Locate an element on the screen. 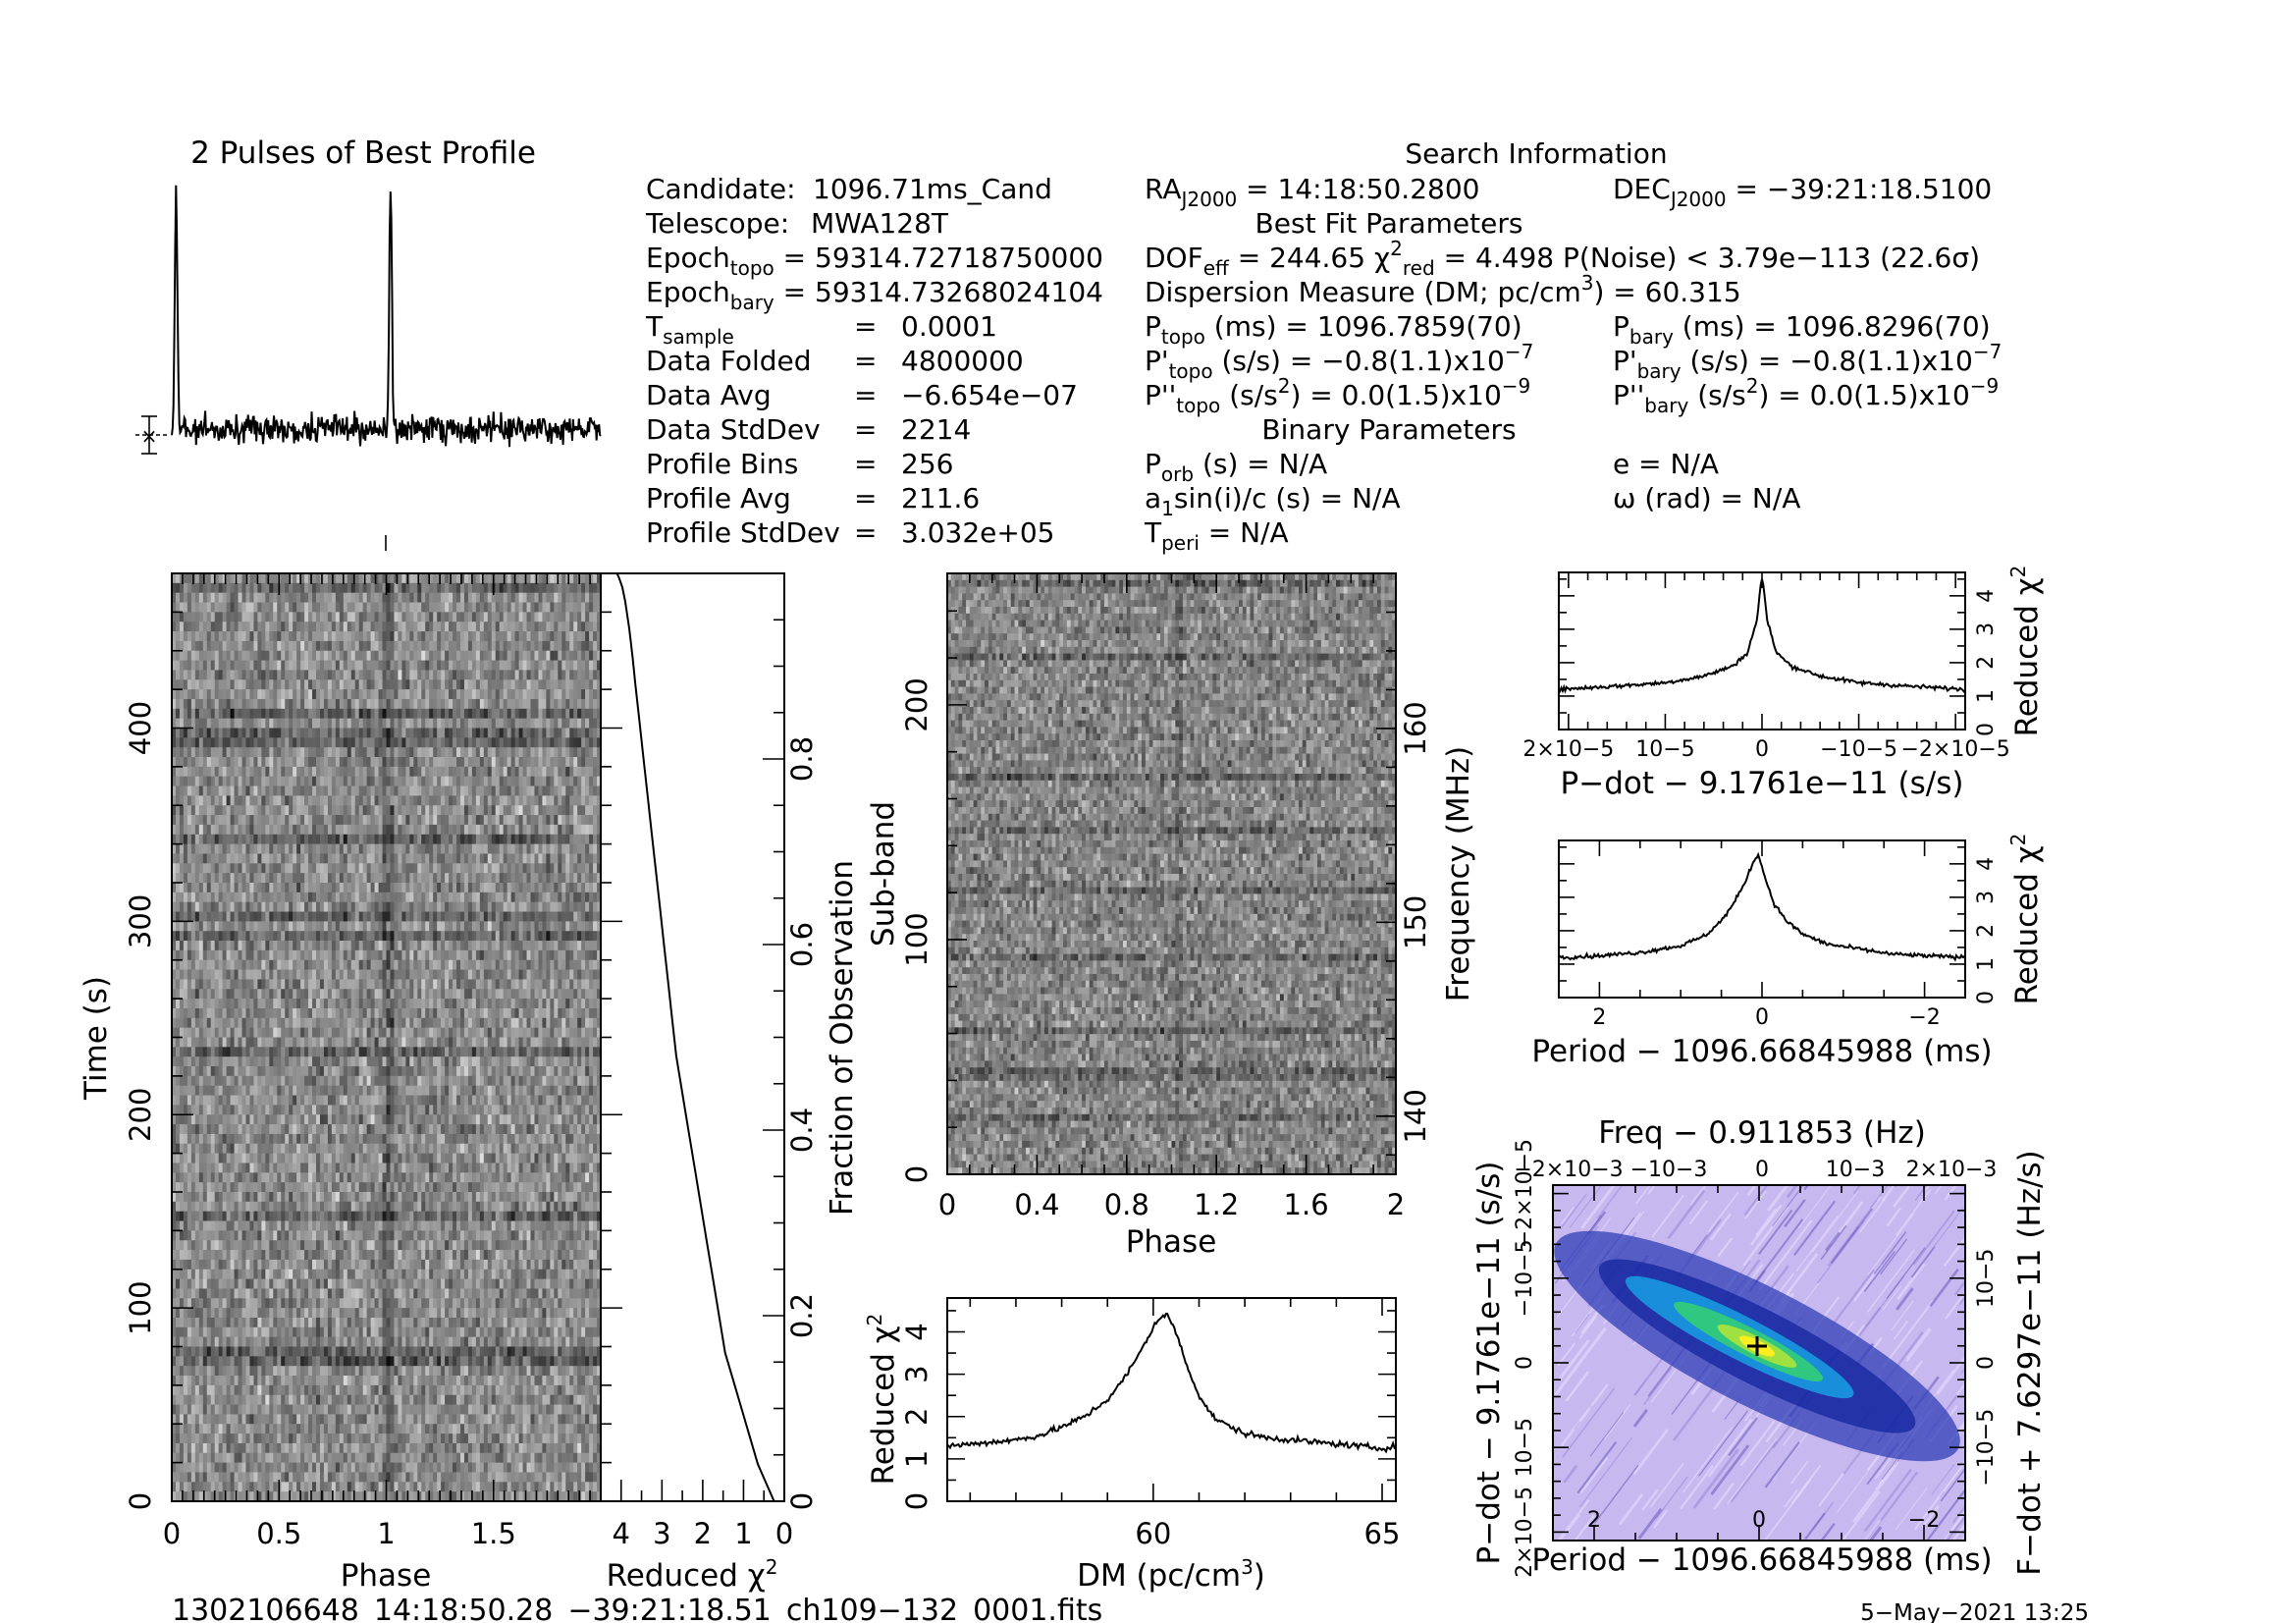 This screenshot has width=2296, height=1623. pdot-chi-ylabel: Reduced χ2 is located at coordinates (2026, 651).